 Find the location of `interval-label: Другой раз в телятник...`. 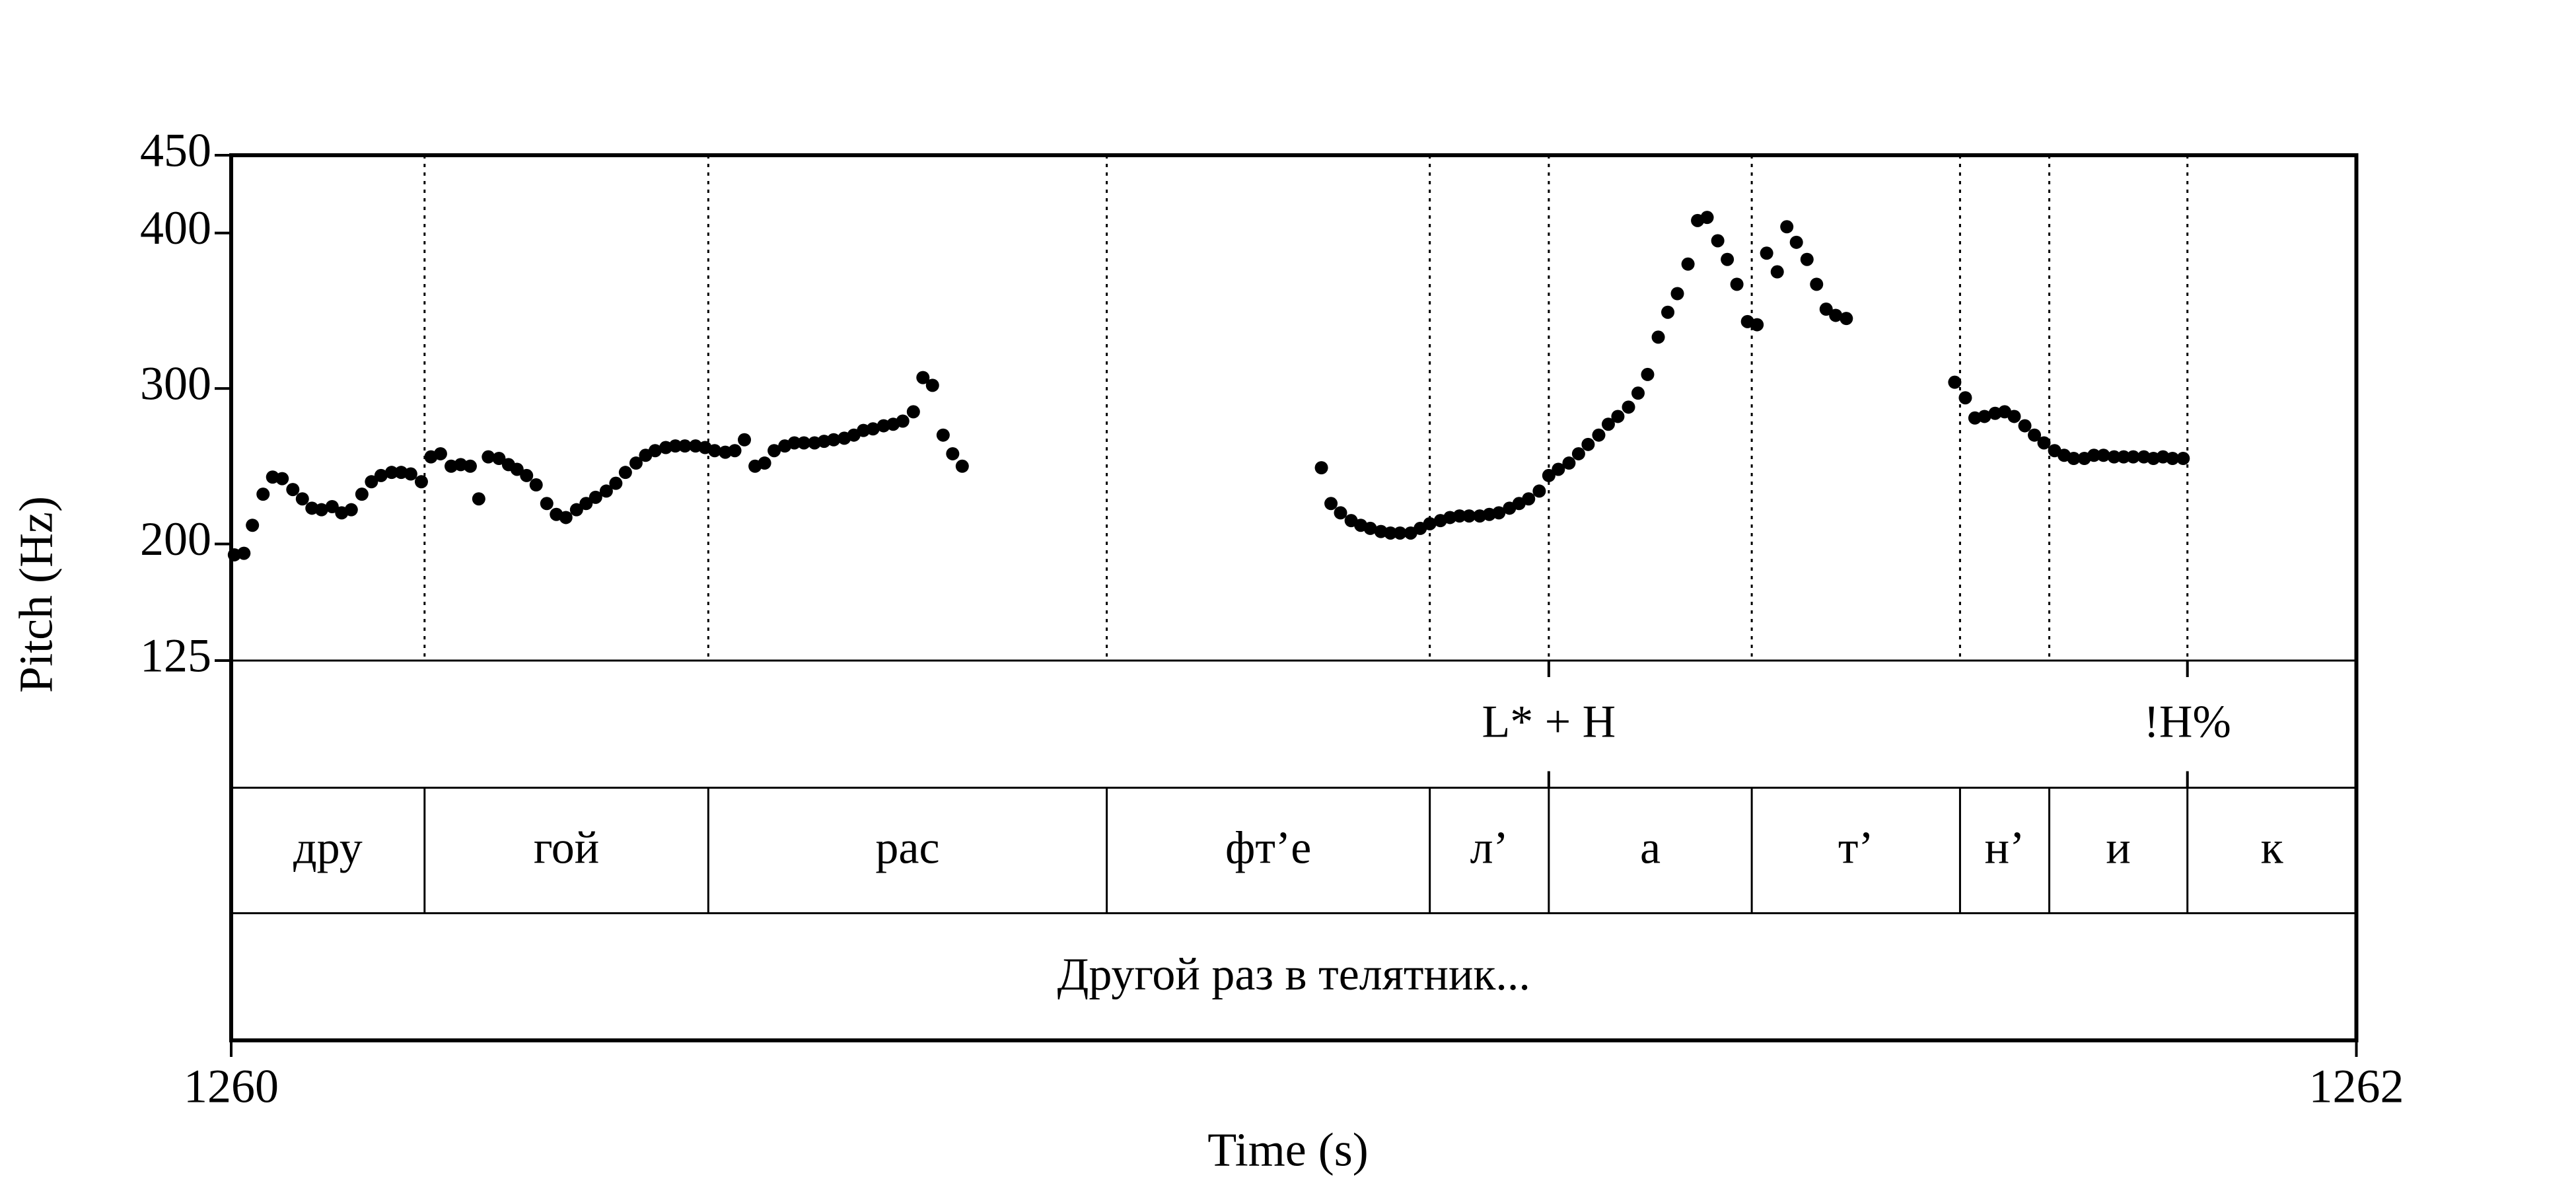

interval-label: Другой раз в телятник... is located at coordinates (1293, 974).